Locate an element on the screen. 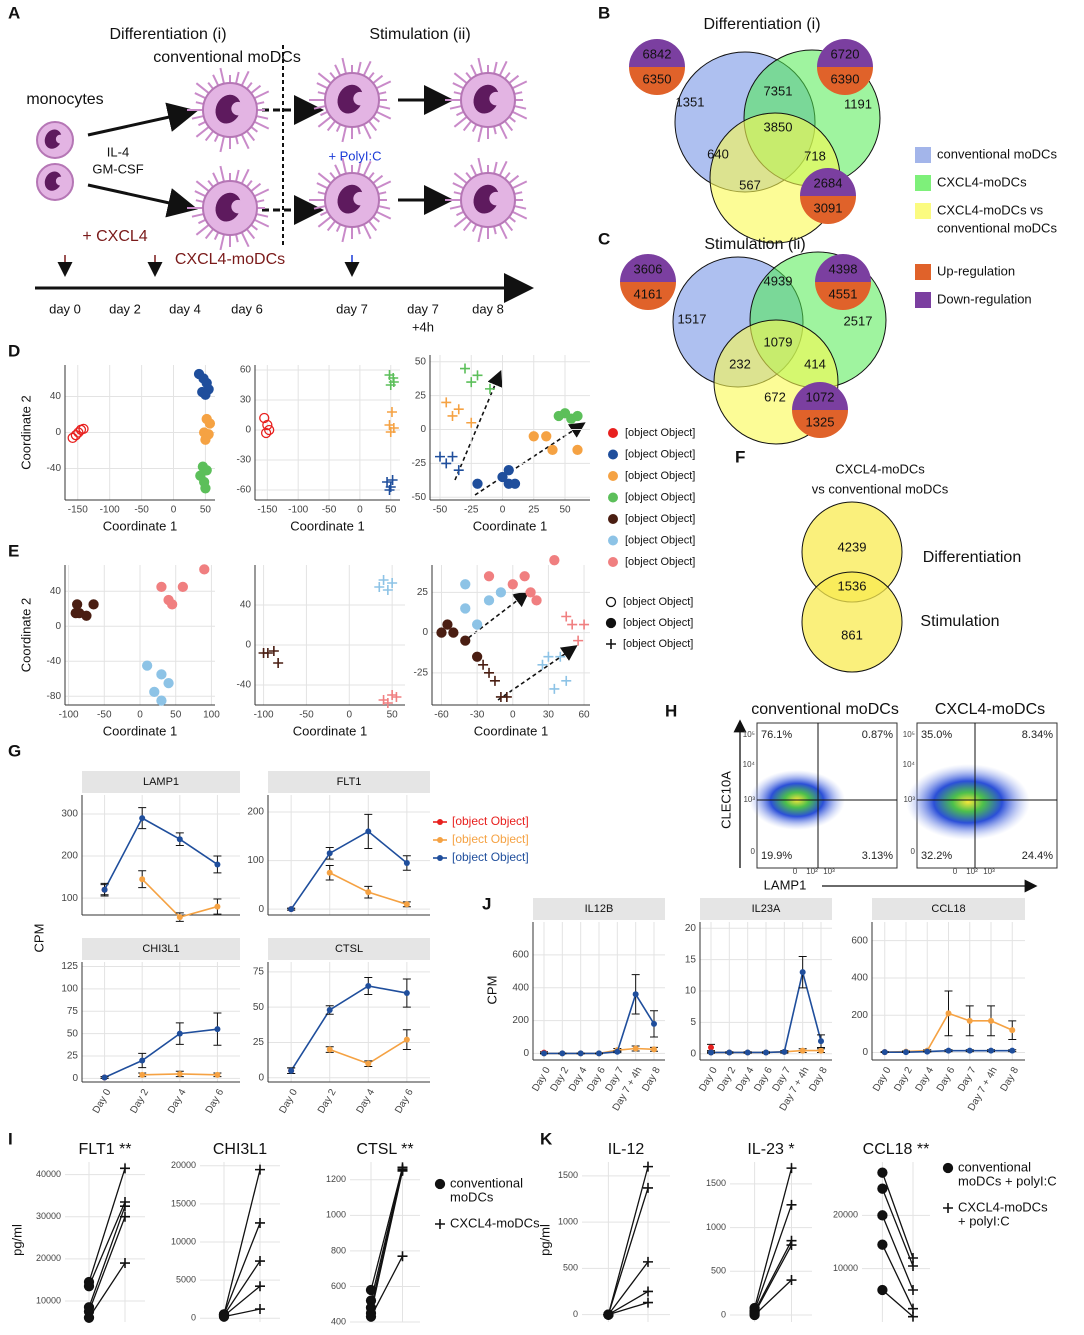 The width and height of the screenshot is (1084, 1335). y-tick-label: 50 is located at coordinates (421, 361).